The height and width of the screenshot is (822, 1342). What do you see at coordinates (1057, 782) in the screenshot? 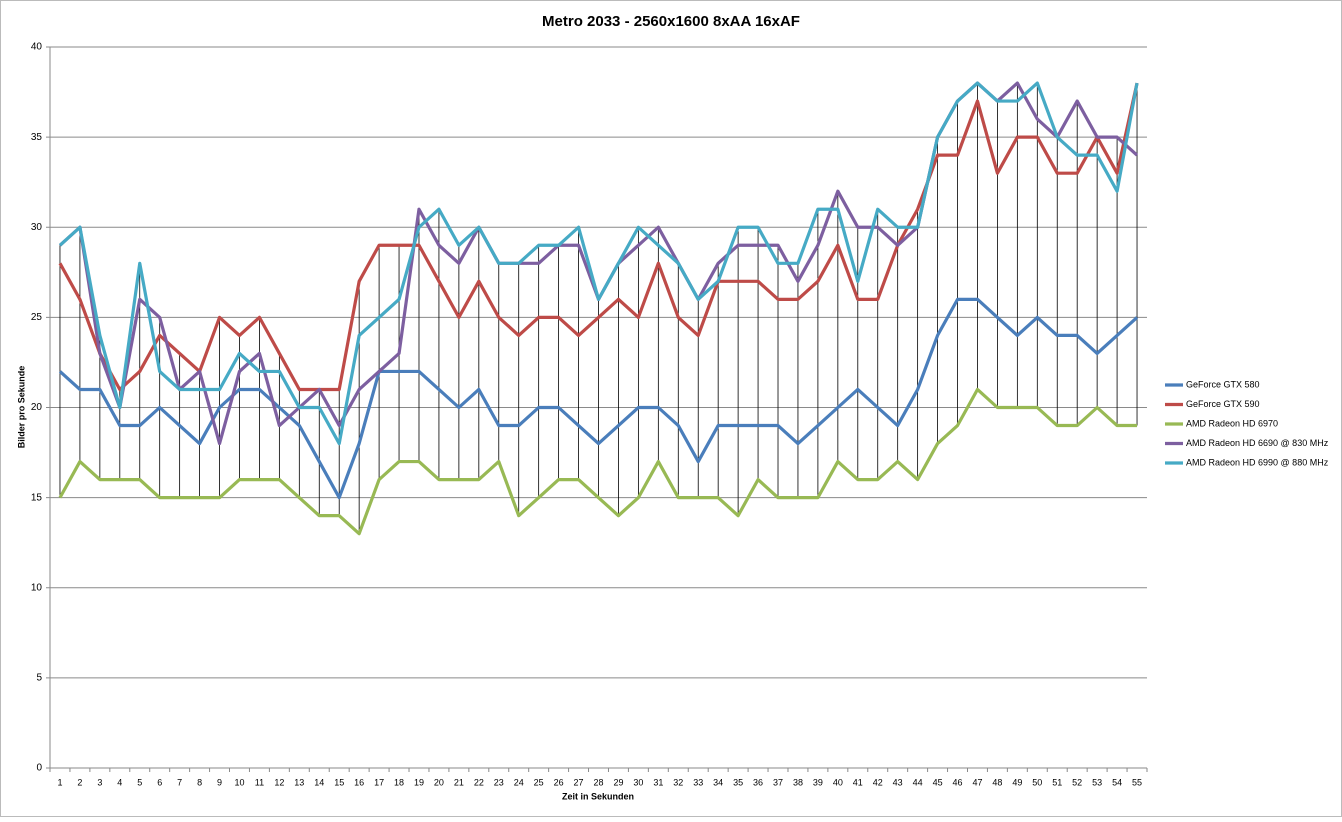
I see `x-tick-label: 51` at bounding box center [1057, 782].